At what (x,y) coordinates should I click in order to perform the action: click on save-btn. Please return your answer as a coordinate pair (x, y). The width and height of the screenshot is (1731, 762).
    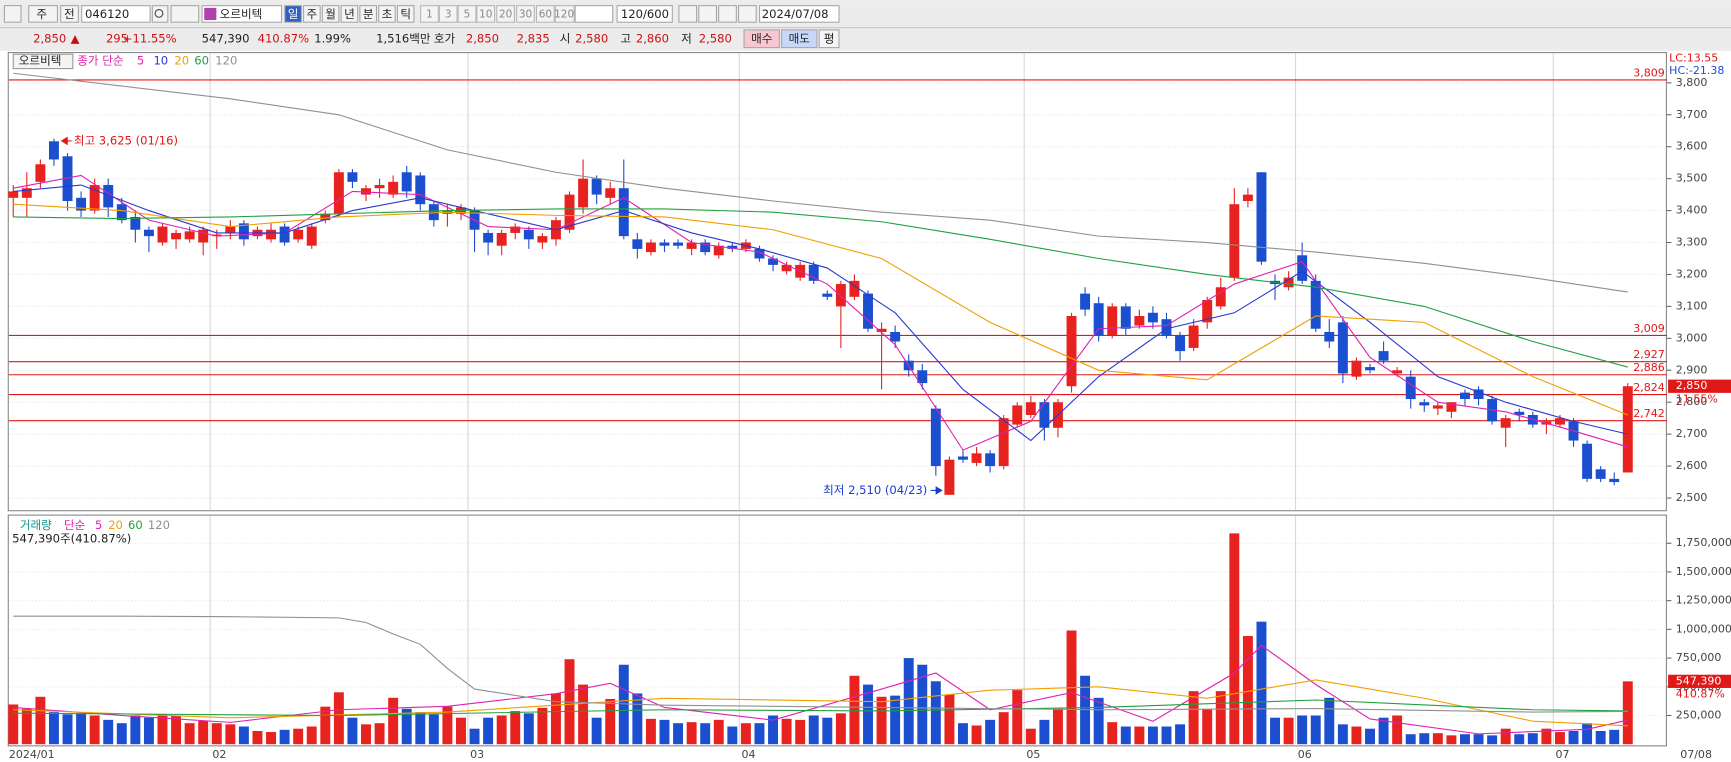
    Looking at the image, I should click on (727, 14).